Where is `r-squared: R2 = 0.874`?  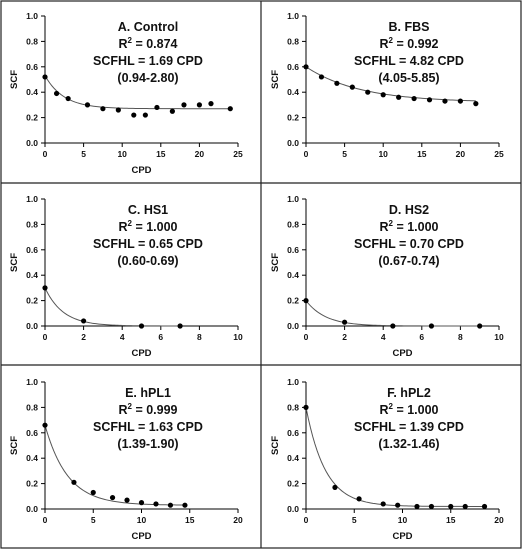 r-squared: R2 = 0.874 is located at coordinates (147, 43).